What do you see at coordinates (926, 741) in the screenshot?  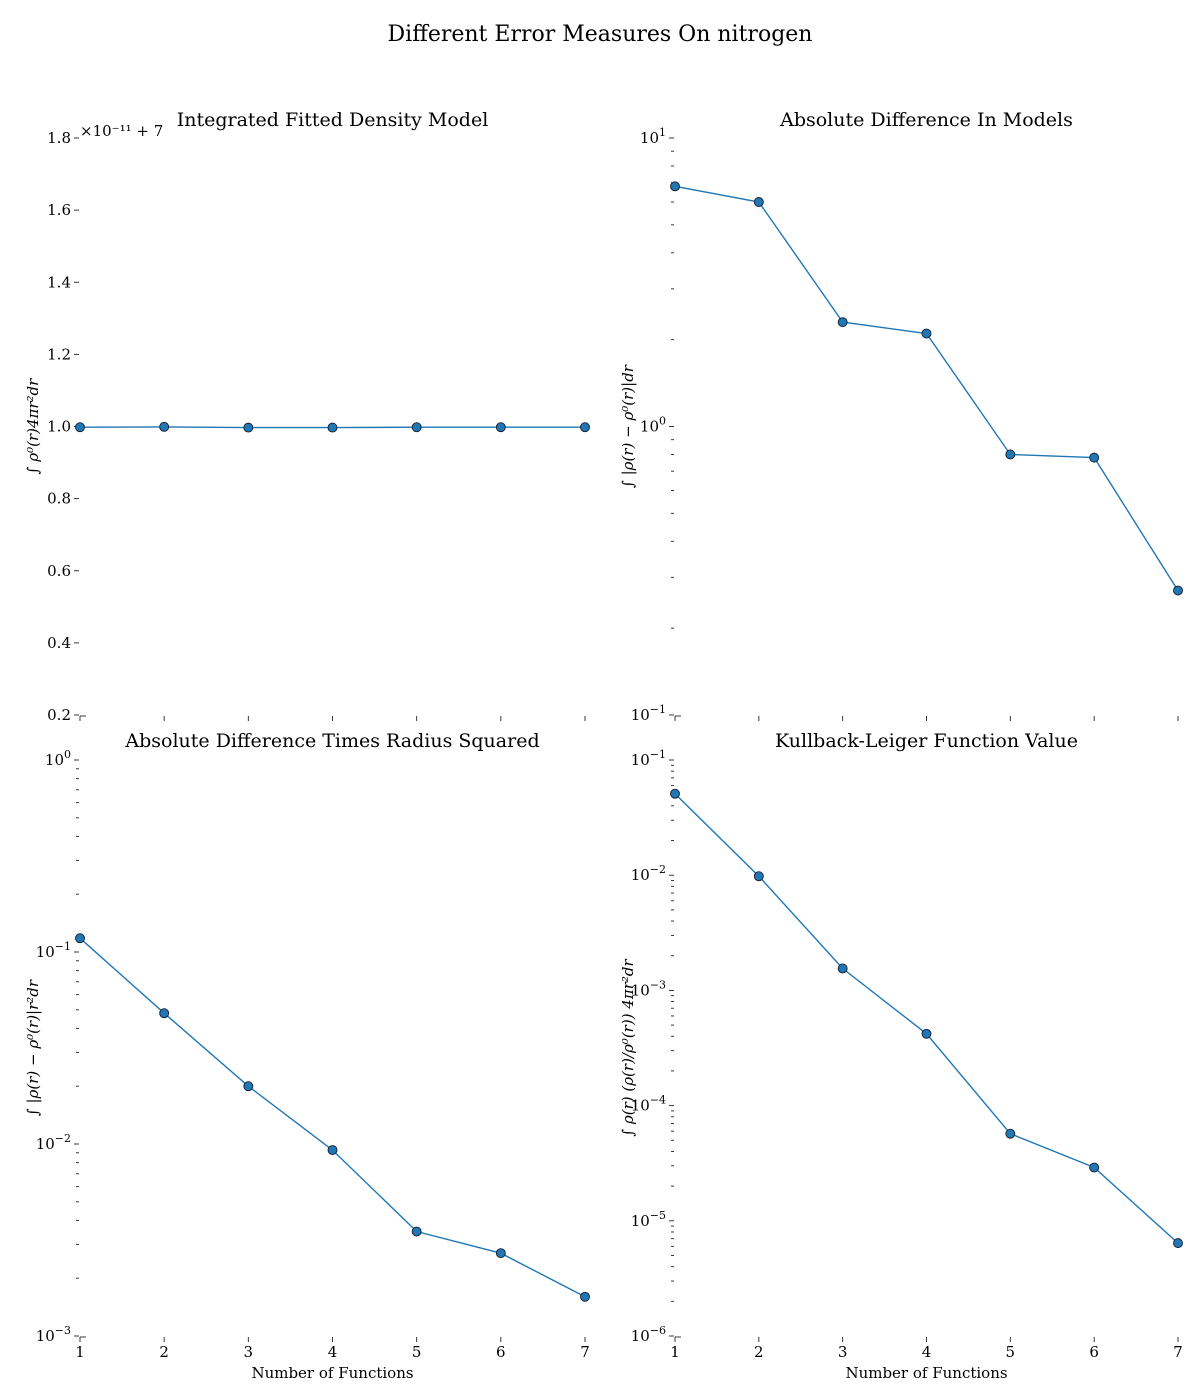 I see `subplot-title: Kullback-Leiger Function Value` at bounding box center [926, 741].